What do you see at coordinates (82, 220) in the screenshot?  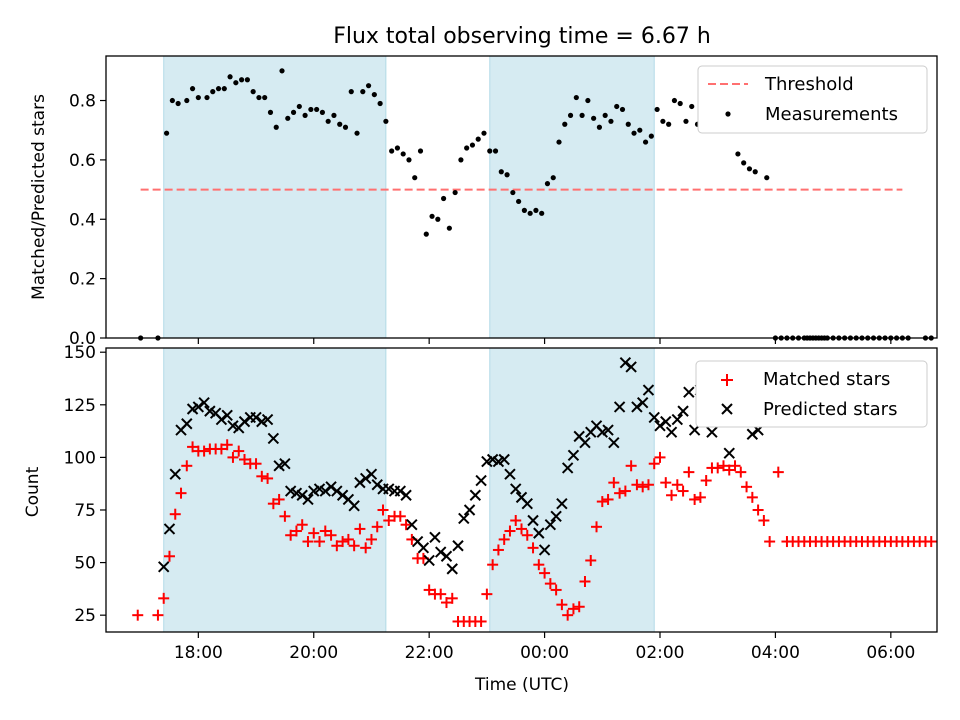 I see `top-ytick-label: 0.4` at bounding box center [82, 220].